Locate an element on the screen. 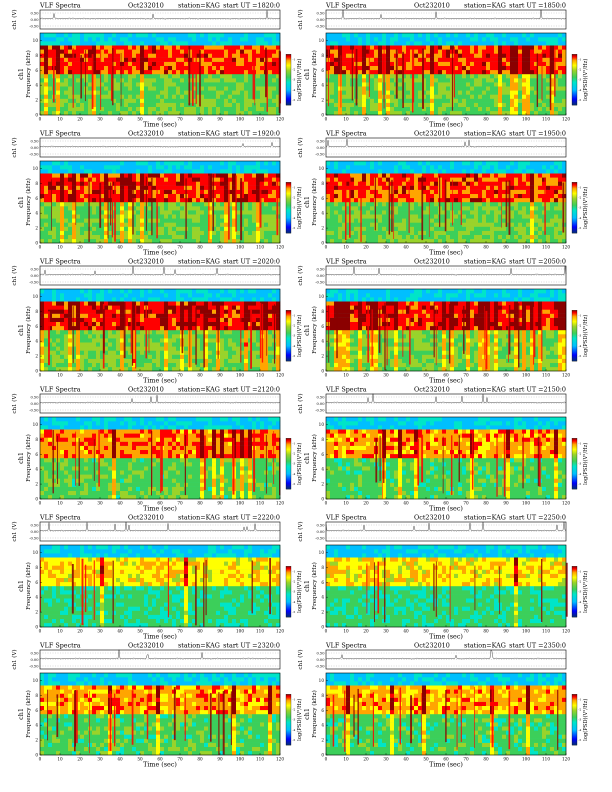 This screenshot has width=612, height=792. spectrogram-cells is located at coordinates (446, 202).